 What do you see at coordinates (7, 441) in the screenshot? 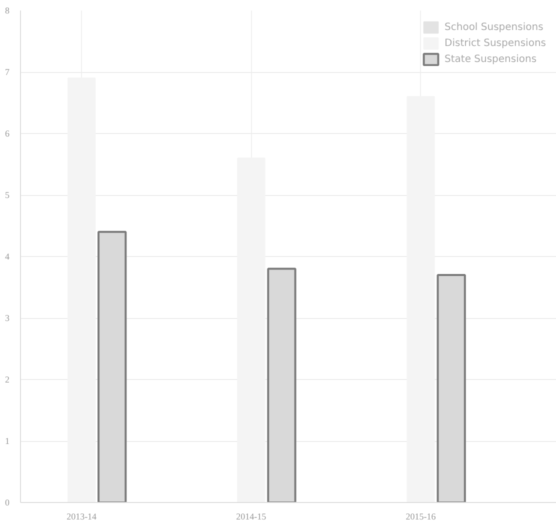
I see `y-tick-label: 1` at bounding box center [7, 441].